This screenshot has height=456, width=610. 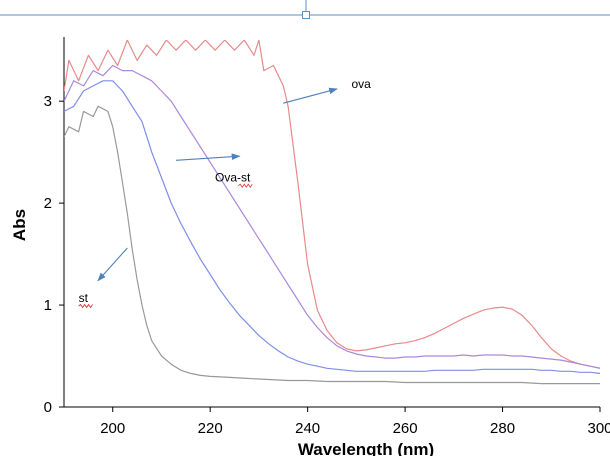 What do you see at coordinates (48, 407) in the screenshot?
I see `y-tick-label: 0` at bounding box center [48, 407].